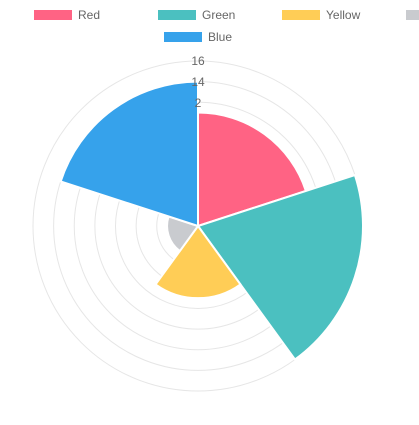 This screenshot has width=419, height=425. Describe the element at coordinates (218, 15) in the screenshot. I see `legend-label-green: Green` at that location.